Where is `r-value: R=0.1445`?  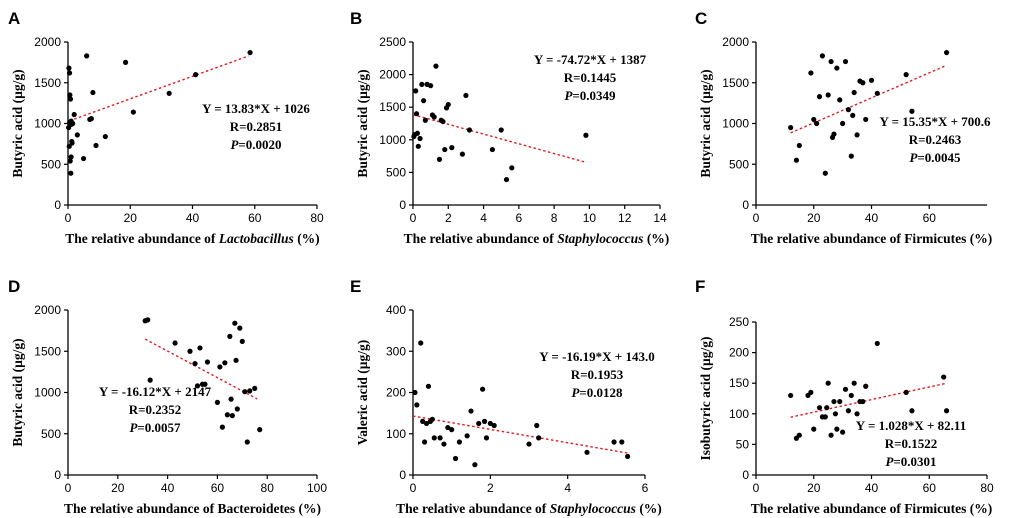 r-value: R=0.1445 is located at coordinates (590, 77).